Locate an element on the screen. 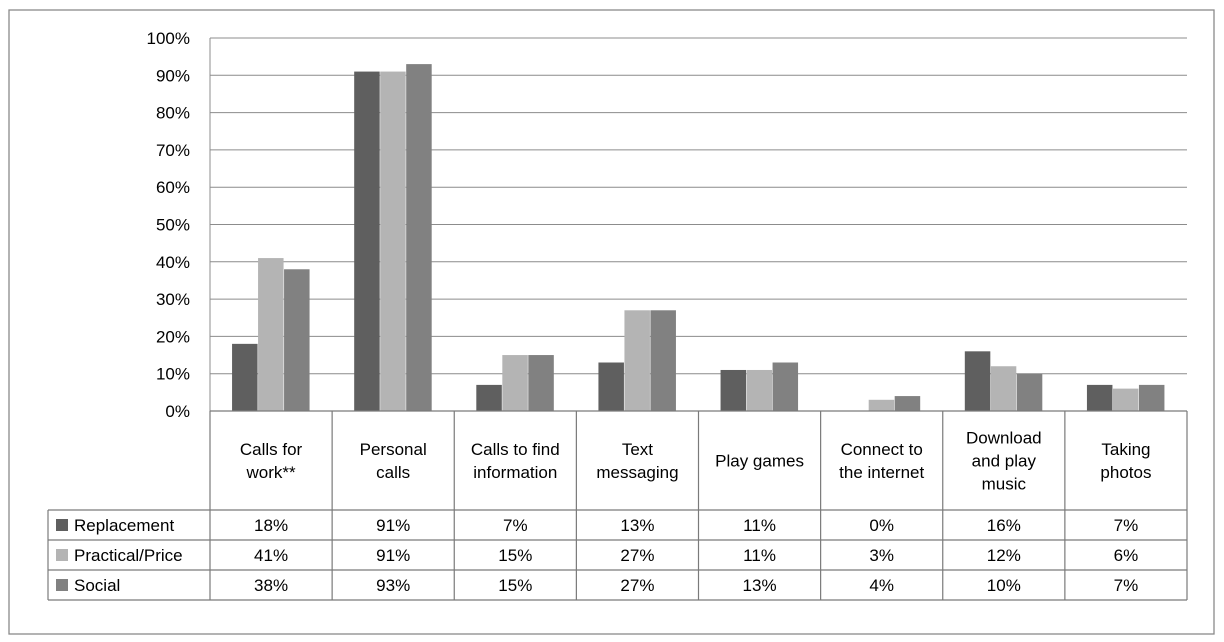 This screenshot has width=1224, height=642. data-label: 6% is located at coordinates (1126, 555).